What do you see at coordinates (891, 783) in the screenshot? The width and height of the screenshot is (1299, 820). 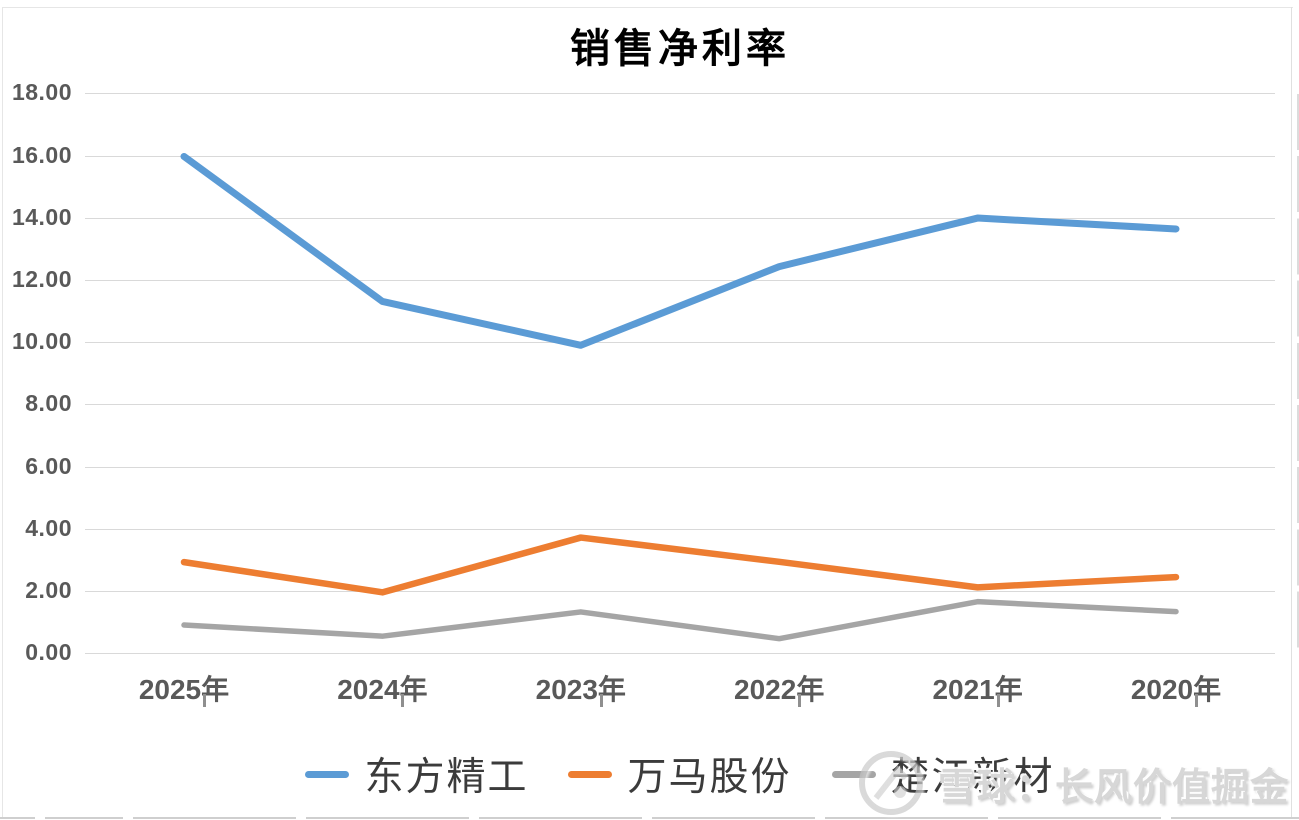 I see `xueqiu-logo-icon` at bounding box center [891, 783].